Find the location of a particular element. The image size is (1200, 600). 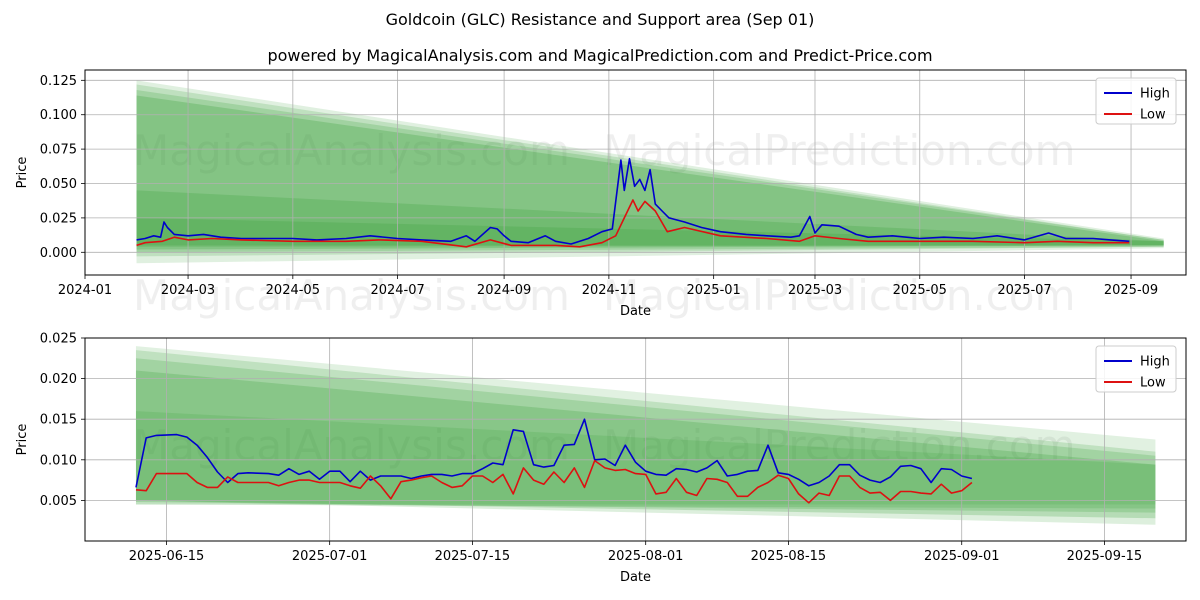

y-tick-label: 0.075 is located at coordinates (58, 150).